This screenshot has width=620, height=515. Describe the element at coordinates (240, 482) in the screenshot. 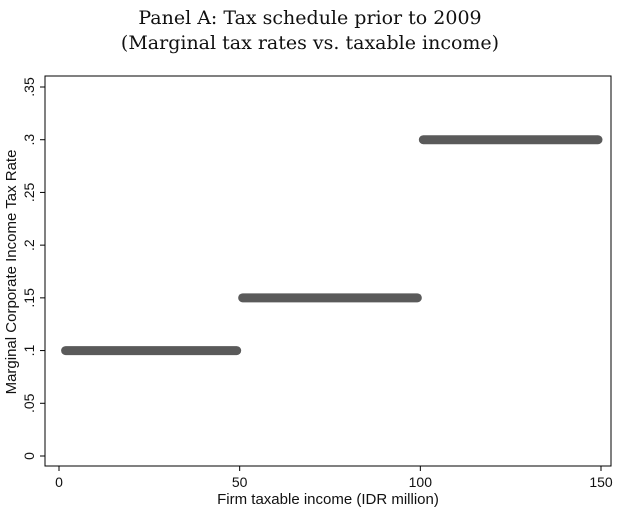

I see `x-tick-label: 50` at that location.